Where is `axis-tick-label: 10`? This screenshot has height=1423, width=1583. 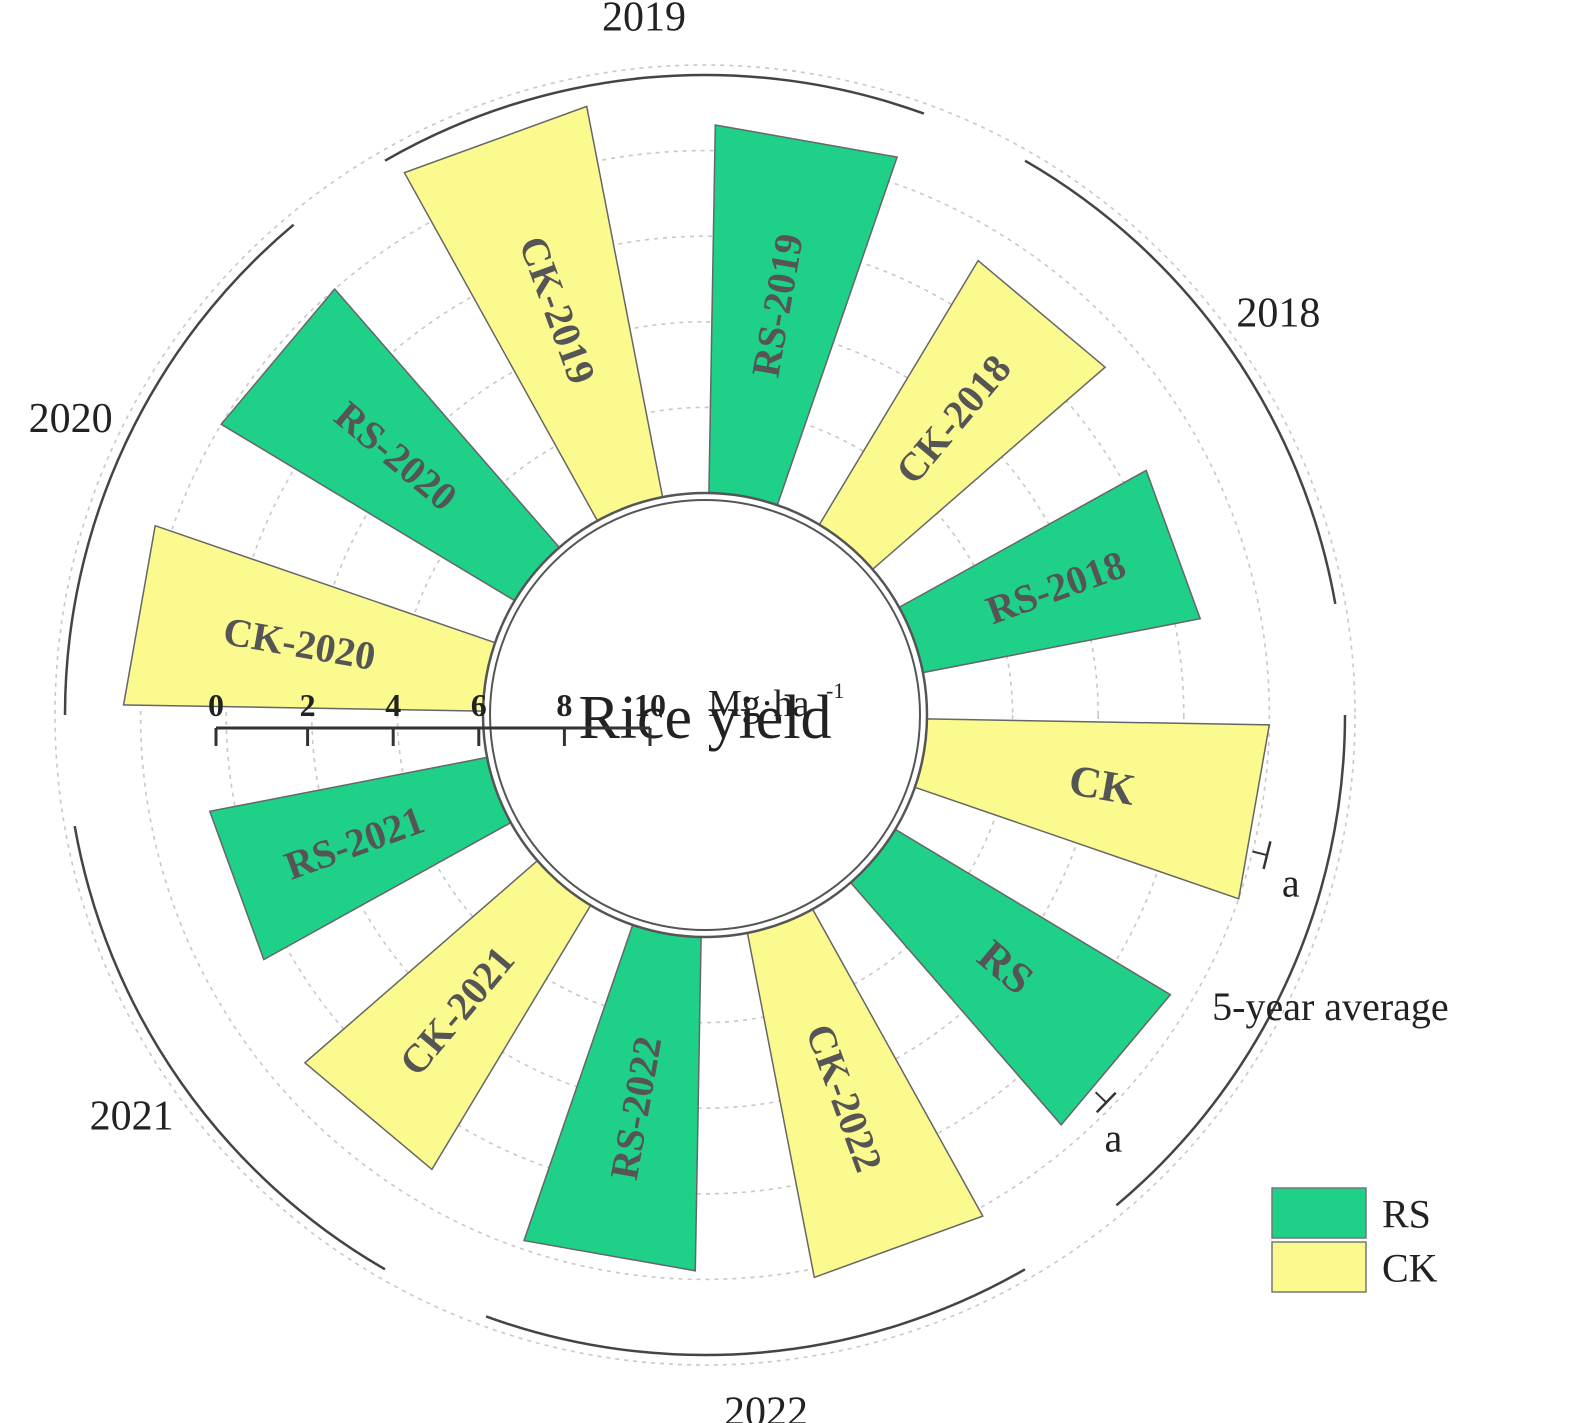
axis-tick-label: 10 is located at coordinates (650, 705).